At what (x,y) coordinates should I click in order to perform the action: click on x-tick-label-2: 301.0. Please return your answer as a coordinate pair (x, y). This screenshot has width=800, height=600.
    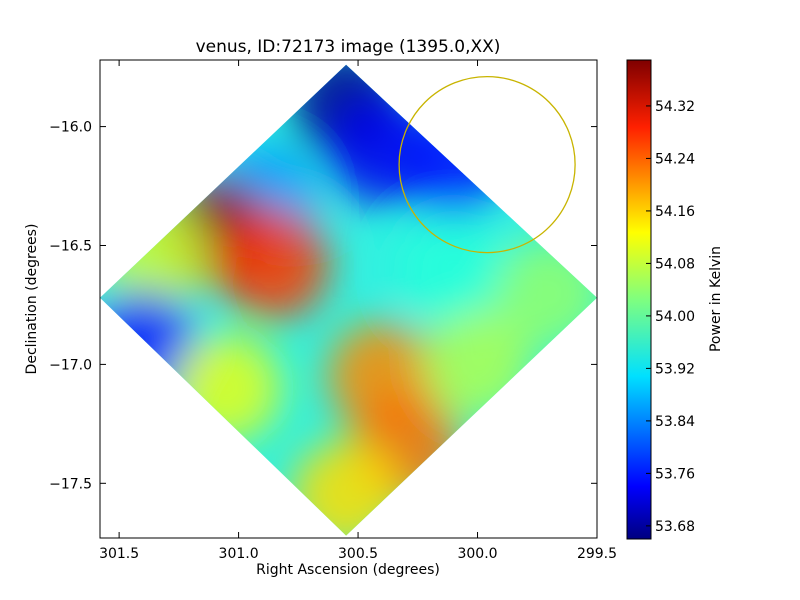
    Looking at the image, I should click on (239, 554).